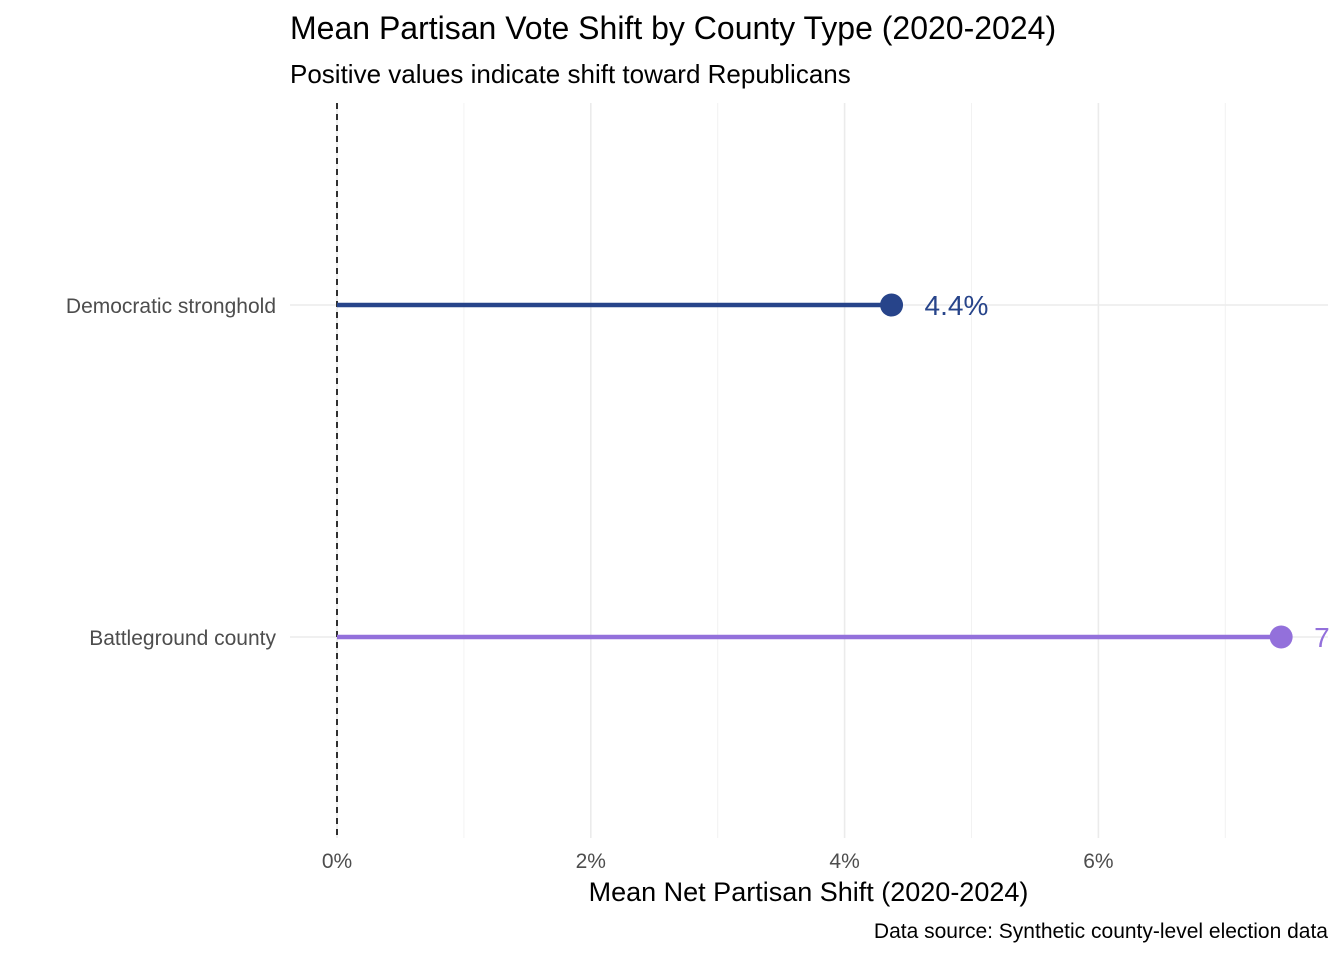 Image resolution: width=1344 pixels, height=960 pixels. I want to click on x-tick-label: 4%, so click(844, 861).